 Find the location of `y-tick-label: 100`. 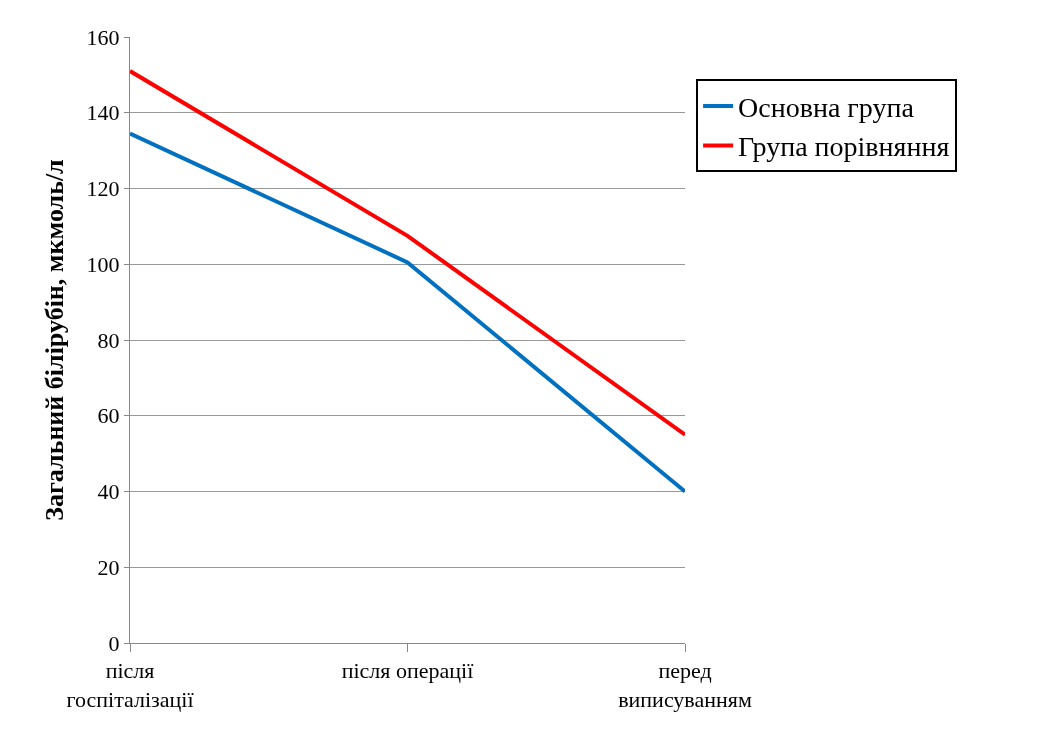

y-tick-label: 100 is located at coordinates (103, 264).